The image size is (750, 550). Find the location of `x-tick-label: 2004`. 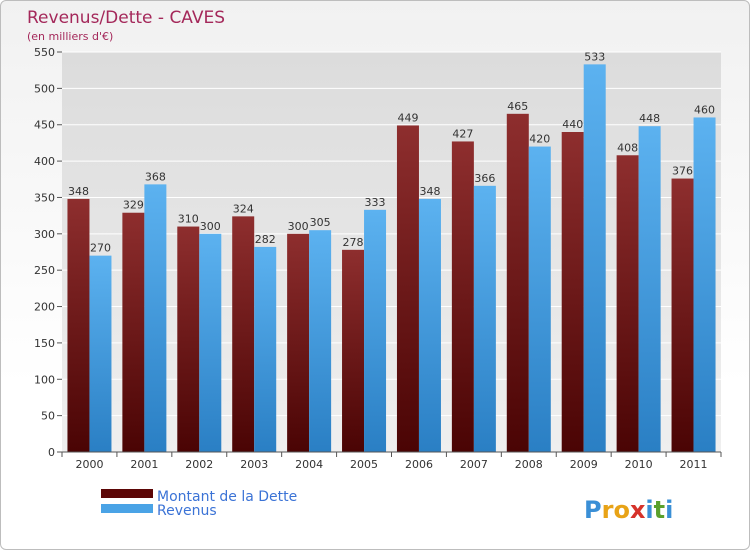

x-tick-label: 2004 is located at coordinates (309, 464).